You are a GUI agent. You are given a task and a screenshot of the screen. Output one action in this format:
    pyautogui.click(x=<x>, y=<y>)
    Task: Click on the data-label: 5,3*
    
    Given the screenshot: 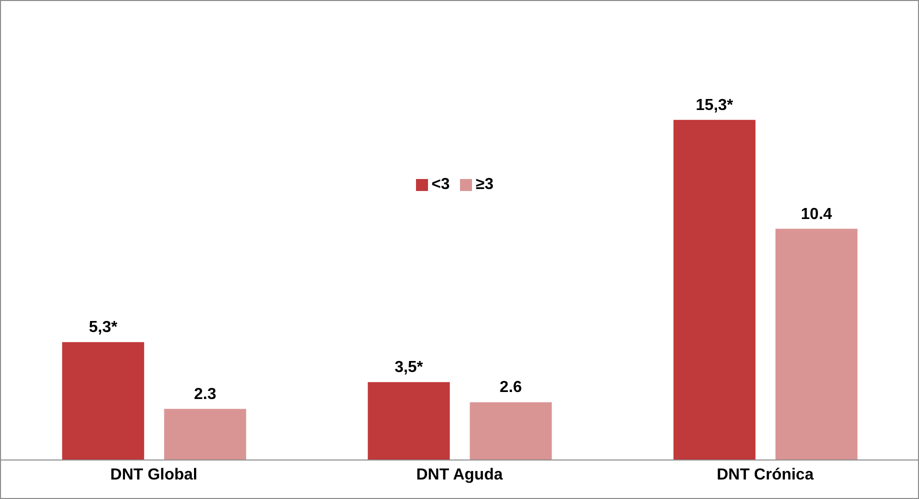 What is the action you would take?
    pyautogui.click(x=103, y=327)
    